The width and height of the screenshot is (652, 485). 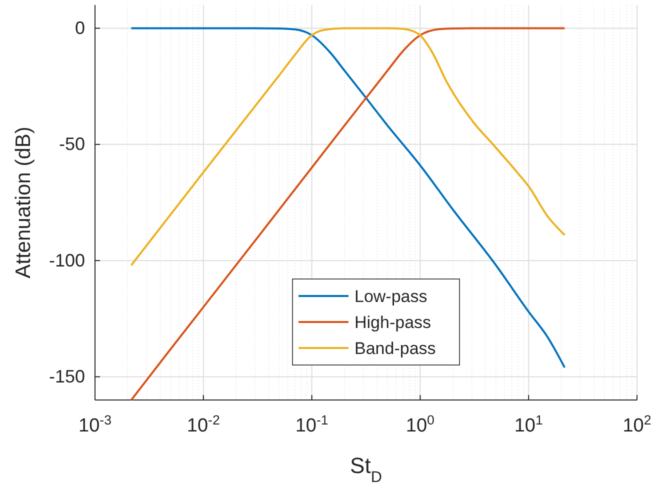 What do you see at coordinates (395, 348) in the screenshot?
I see `legend-label: Band-pass` at bounding box center [395, 348].